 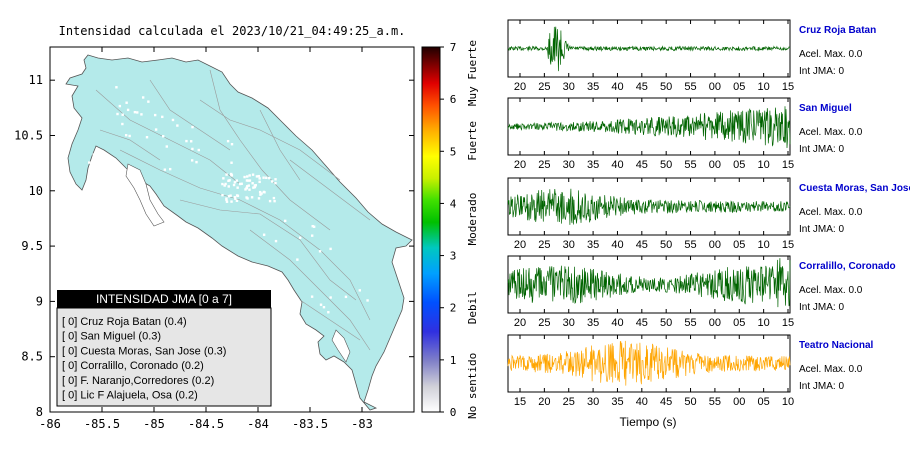 I want to click on legend-item: [ 0] F. Naranjo,Corredores (0.2), so click(x=138, y=381).